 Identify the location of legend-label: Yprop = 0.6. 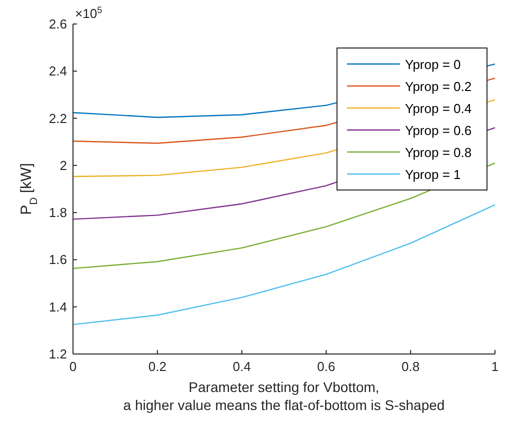
(438, 130).